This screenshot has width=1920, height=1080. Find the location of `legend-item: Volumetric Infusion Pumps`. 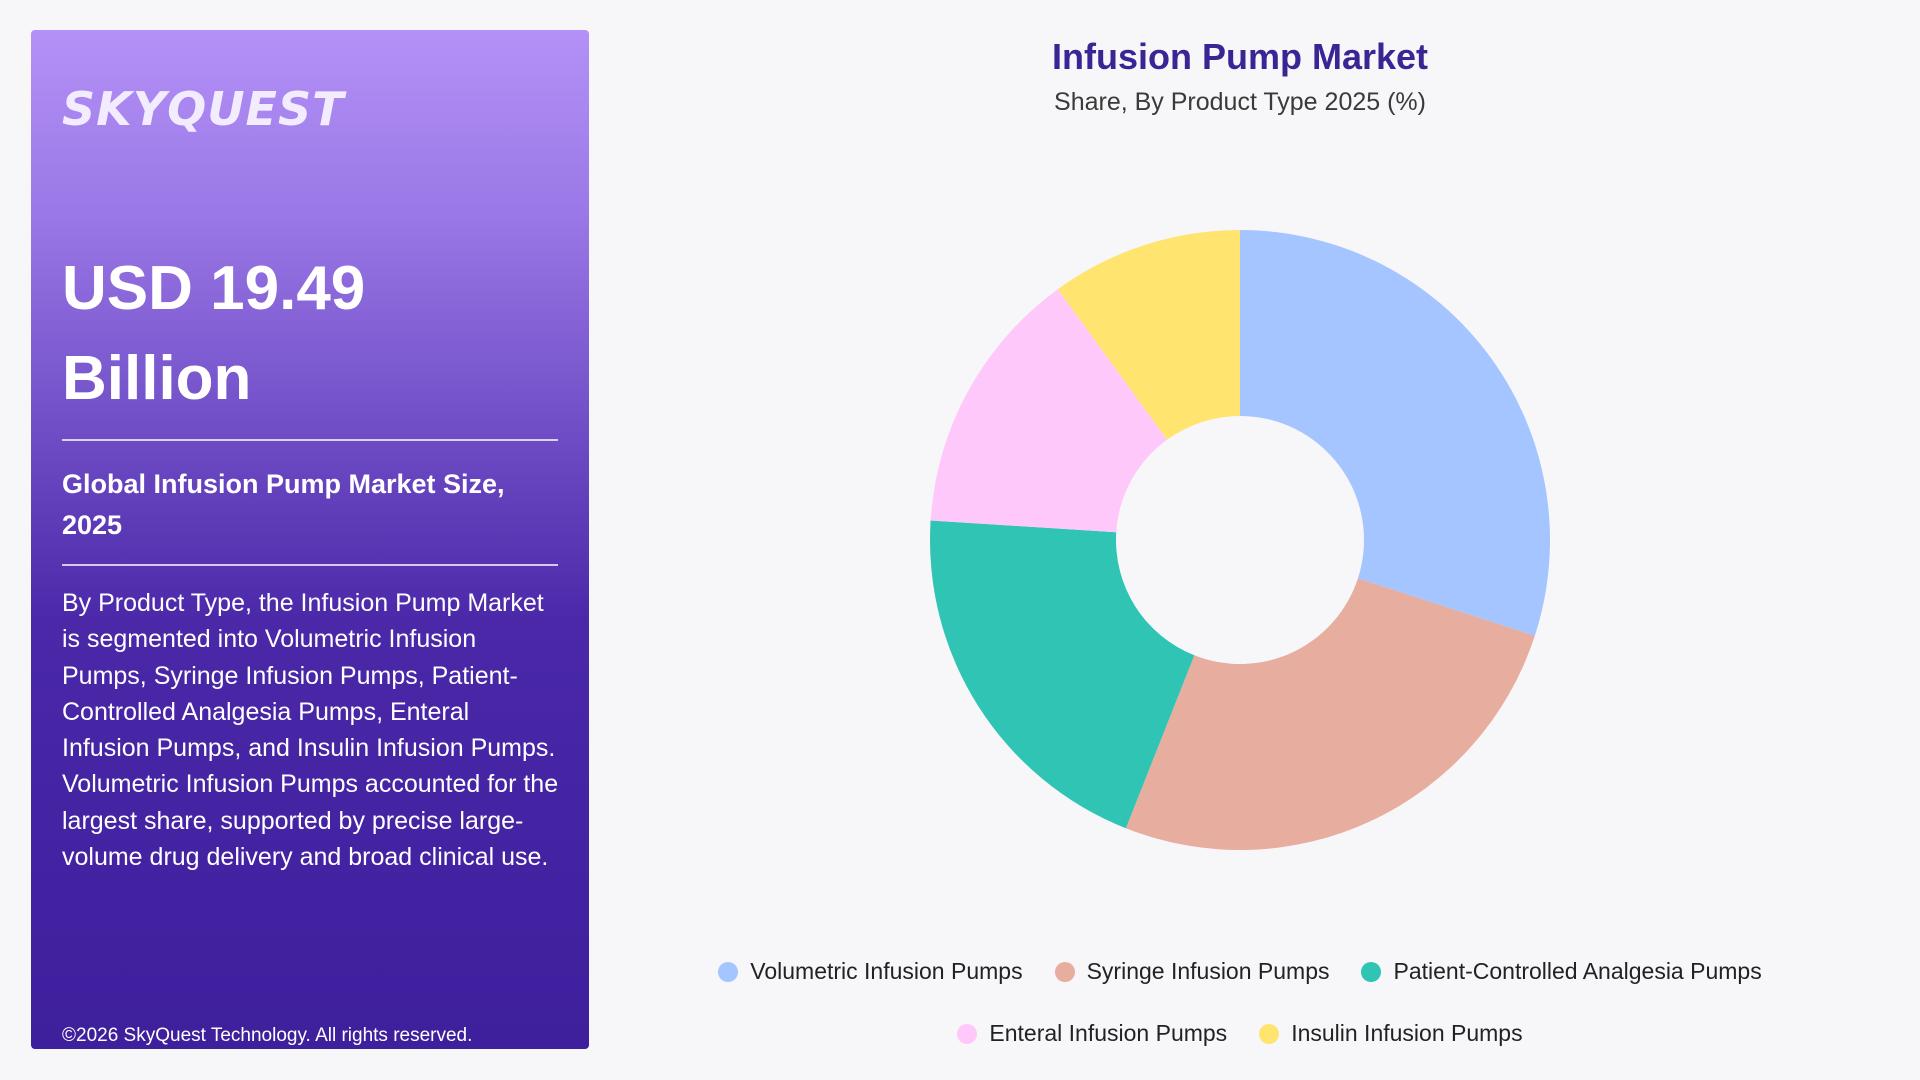

legend-item: Volumetric Infusion Pumps is located at coordinates (870, 971).